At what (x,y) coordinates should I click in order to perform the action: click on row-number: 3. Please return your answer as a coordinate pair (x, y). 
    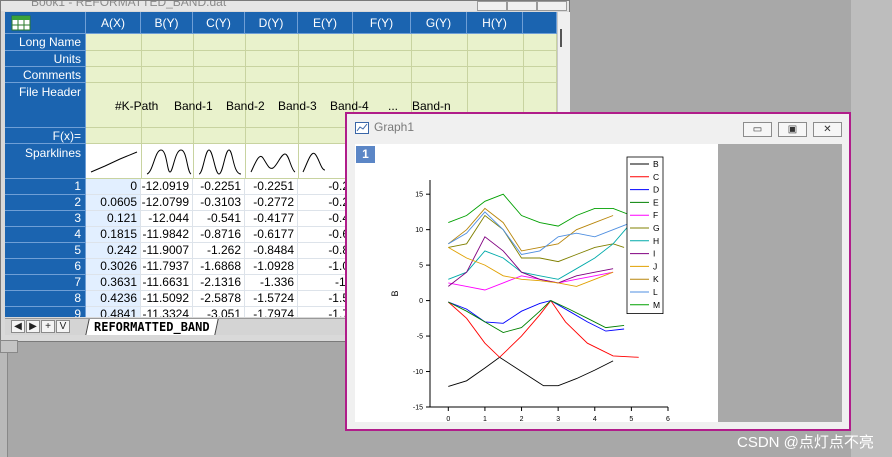
    Looking at the image, I should click on (45, 219).